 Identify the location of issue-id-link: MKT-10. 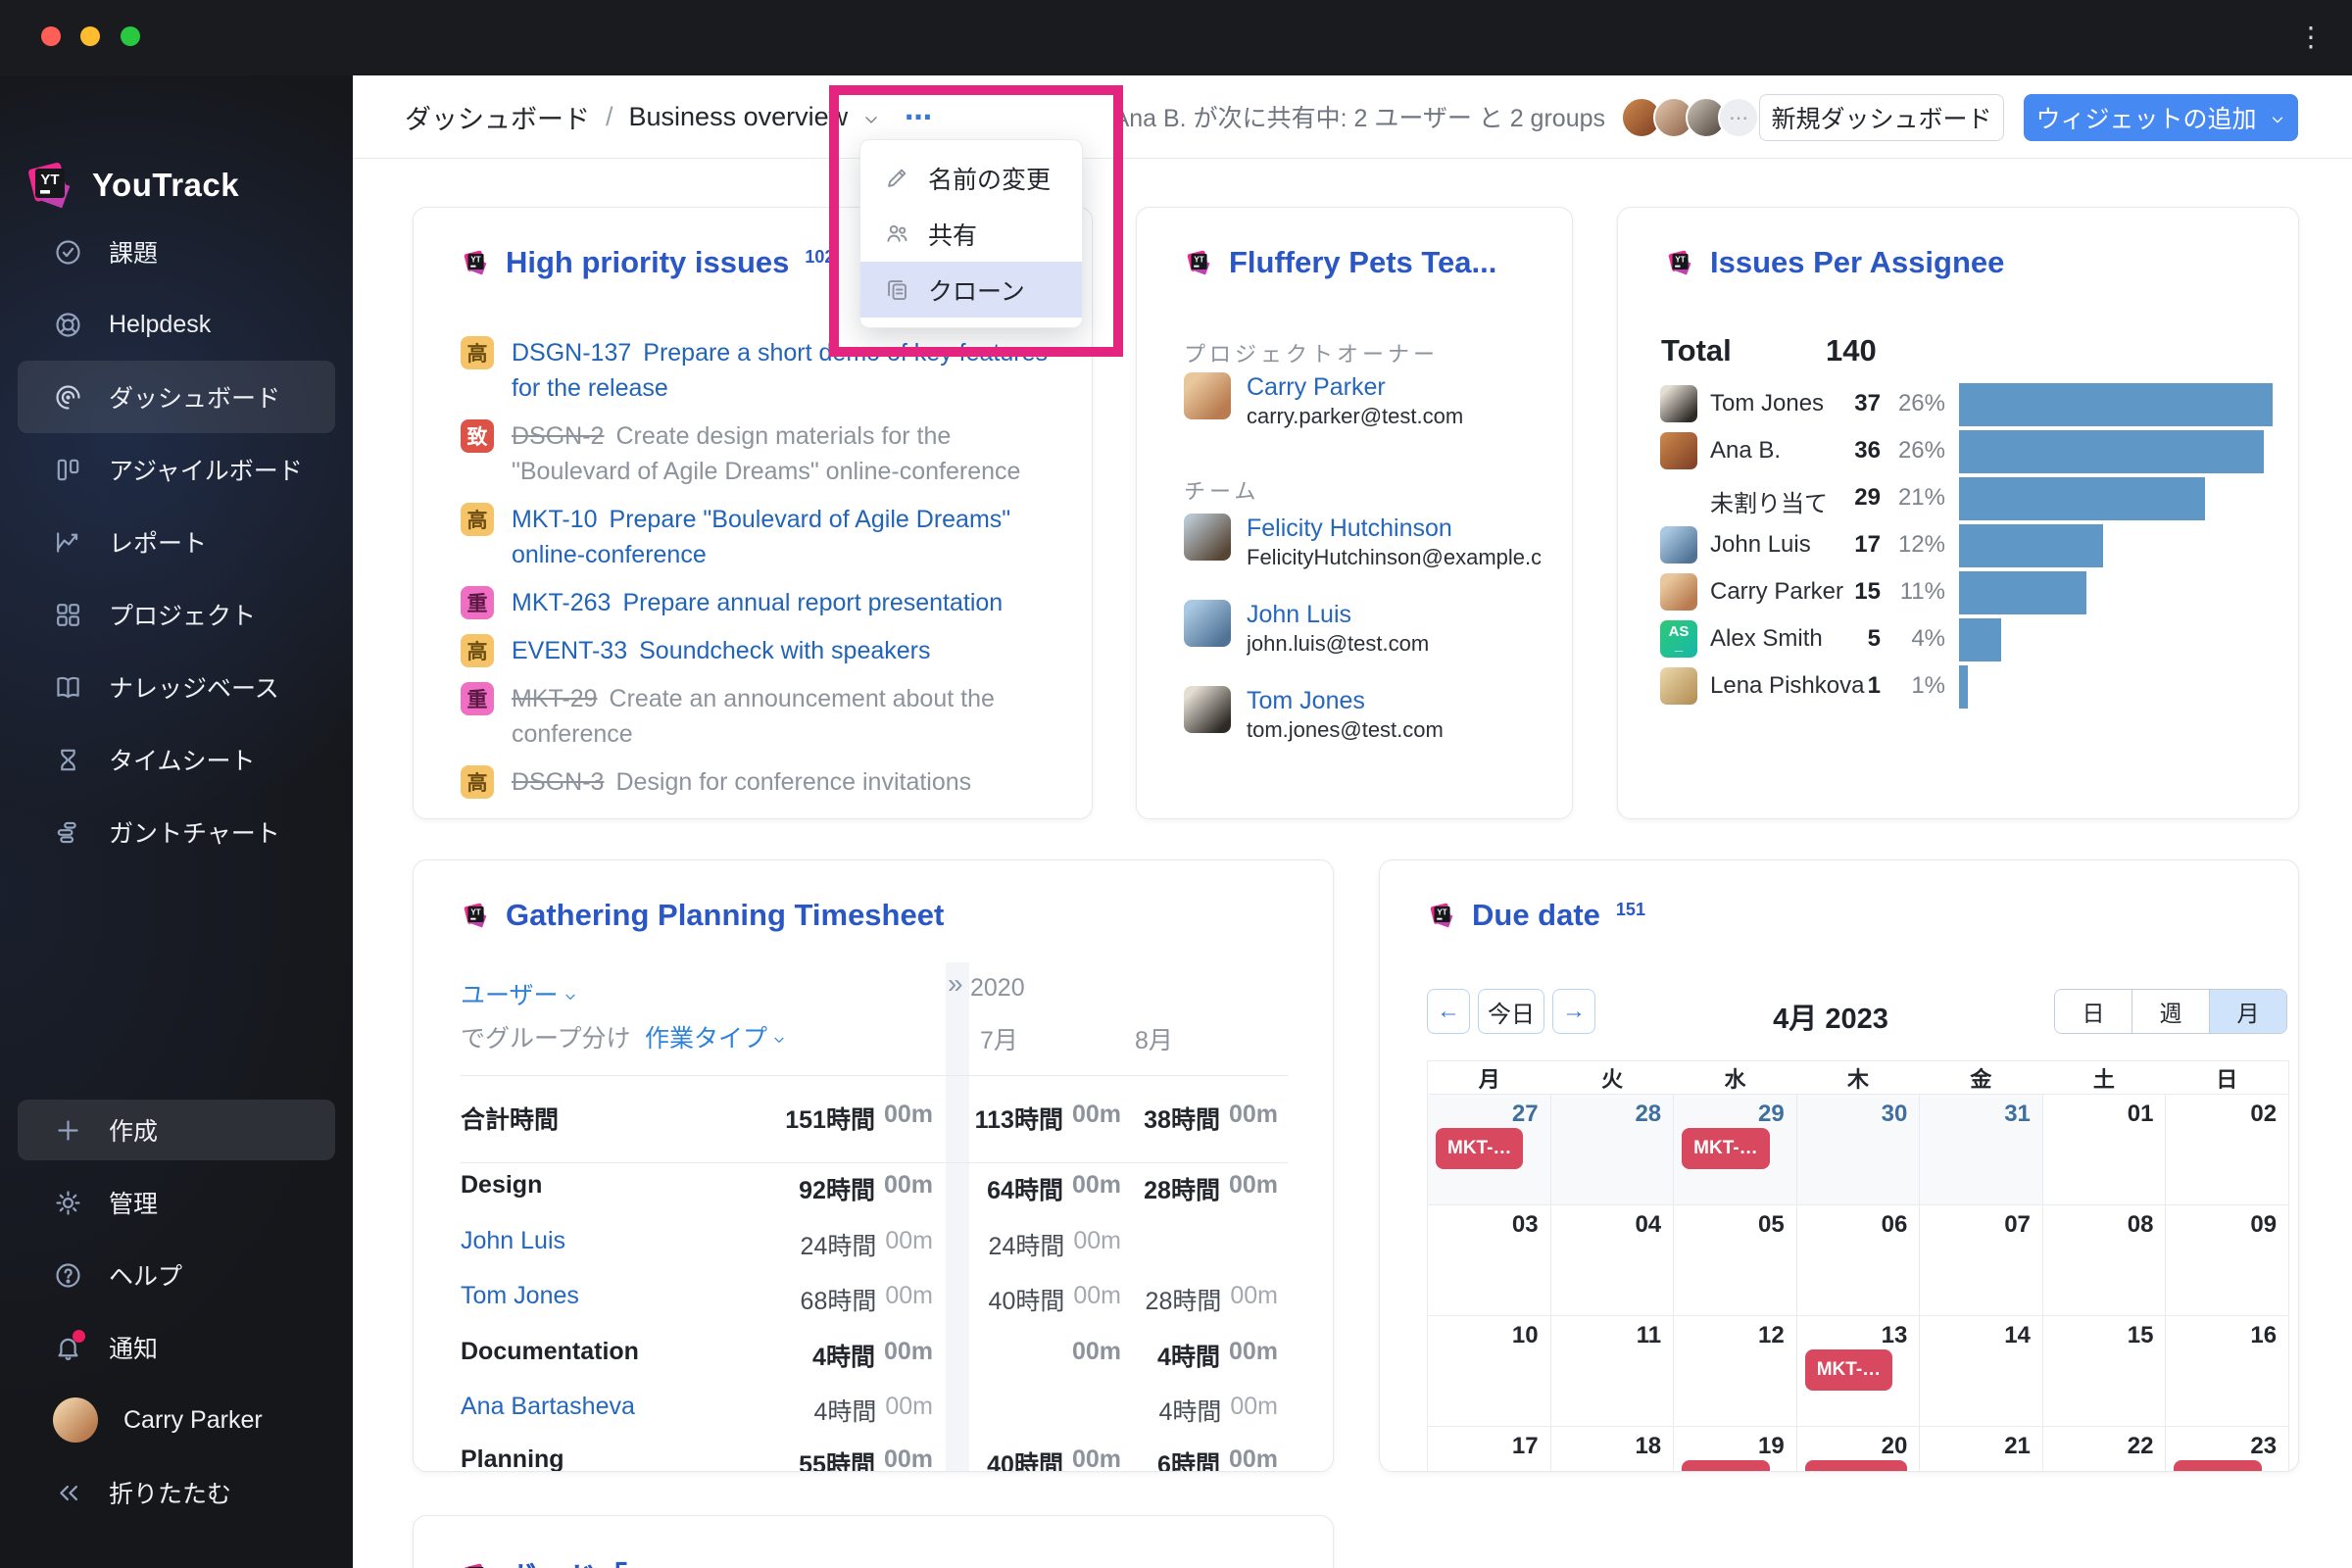
(555, 519).